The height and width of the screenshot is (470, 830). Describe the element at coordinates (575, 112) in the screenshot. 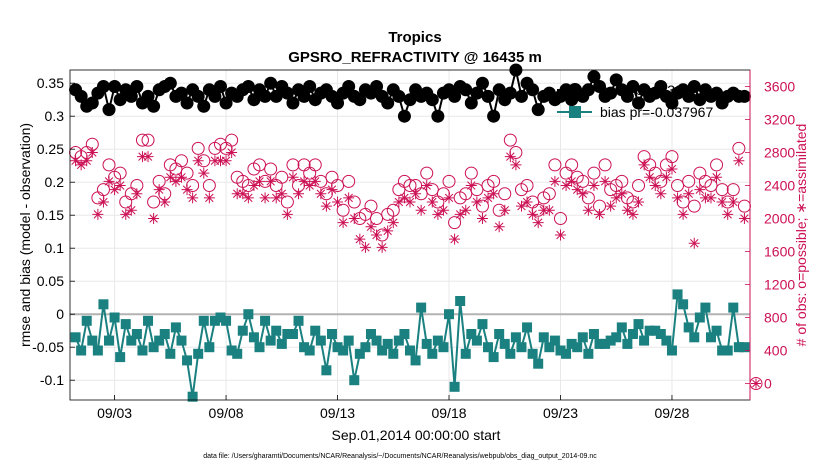

I see `legend-bias-marker` at that location.